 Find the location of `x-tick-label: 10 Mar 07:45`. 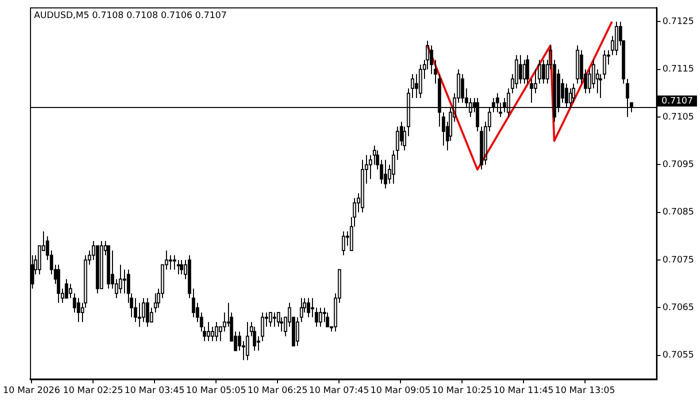

x-tick-label: 10 Mar 07:45 is located at coordinates (339, 391).